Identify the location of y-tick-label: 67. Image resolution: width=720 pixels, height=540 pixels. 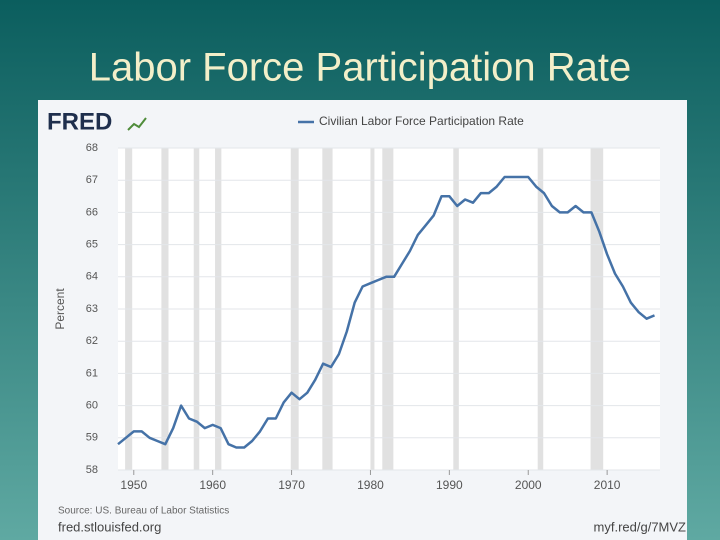
(92, 180).